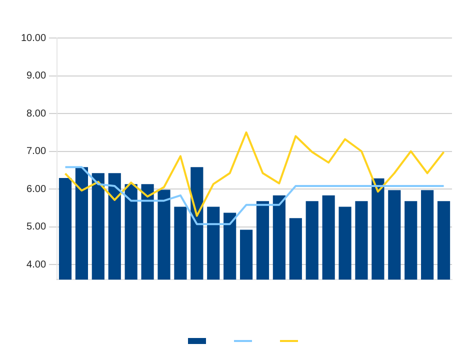  I want to click on y-tick-label: 10.00, so click(33, 38).